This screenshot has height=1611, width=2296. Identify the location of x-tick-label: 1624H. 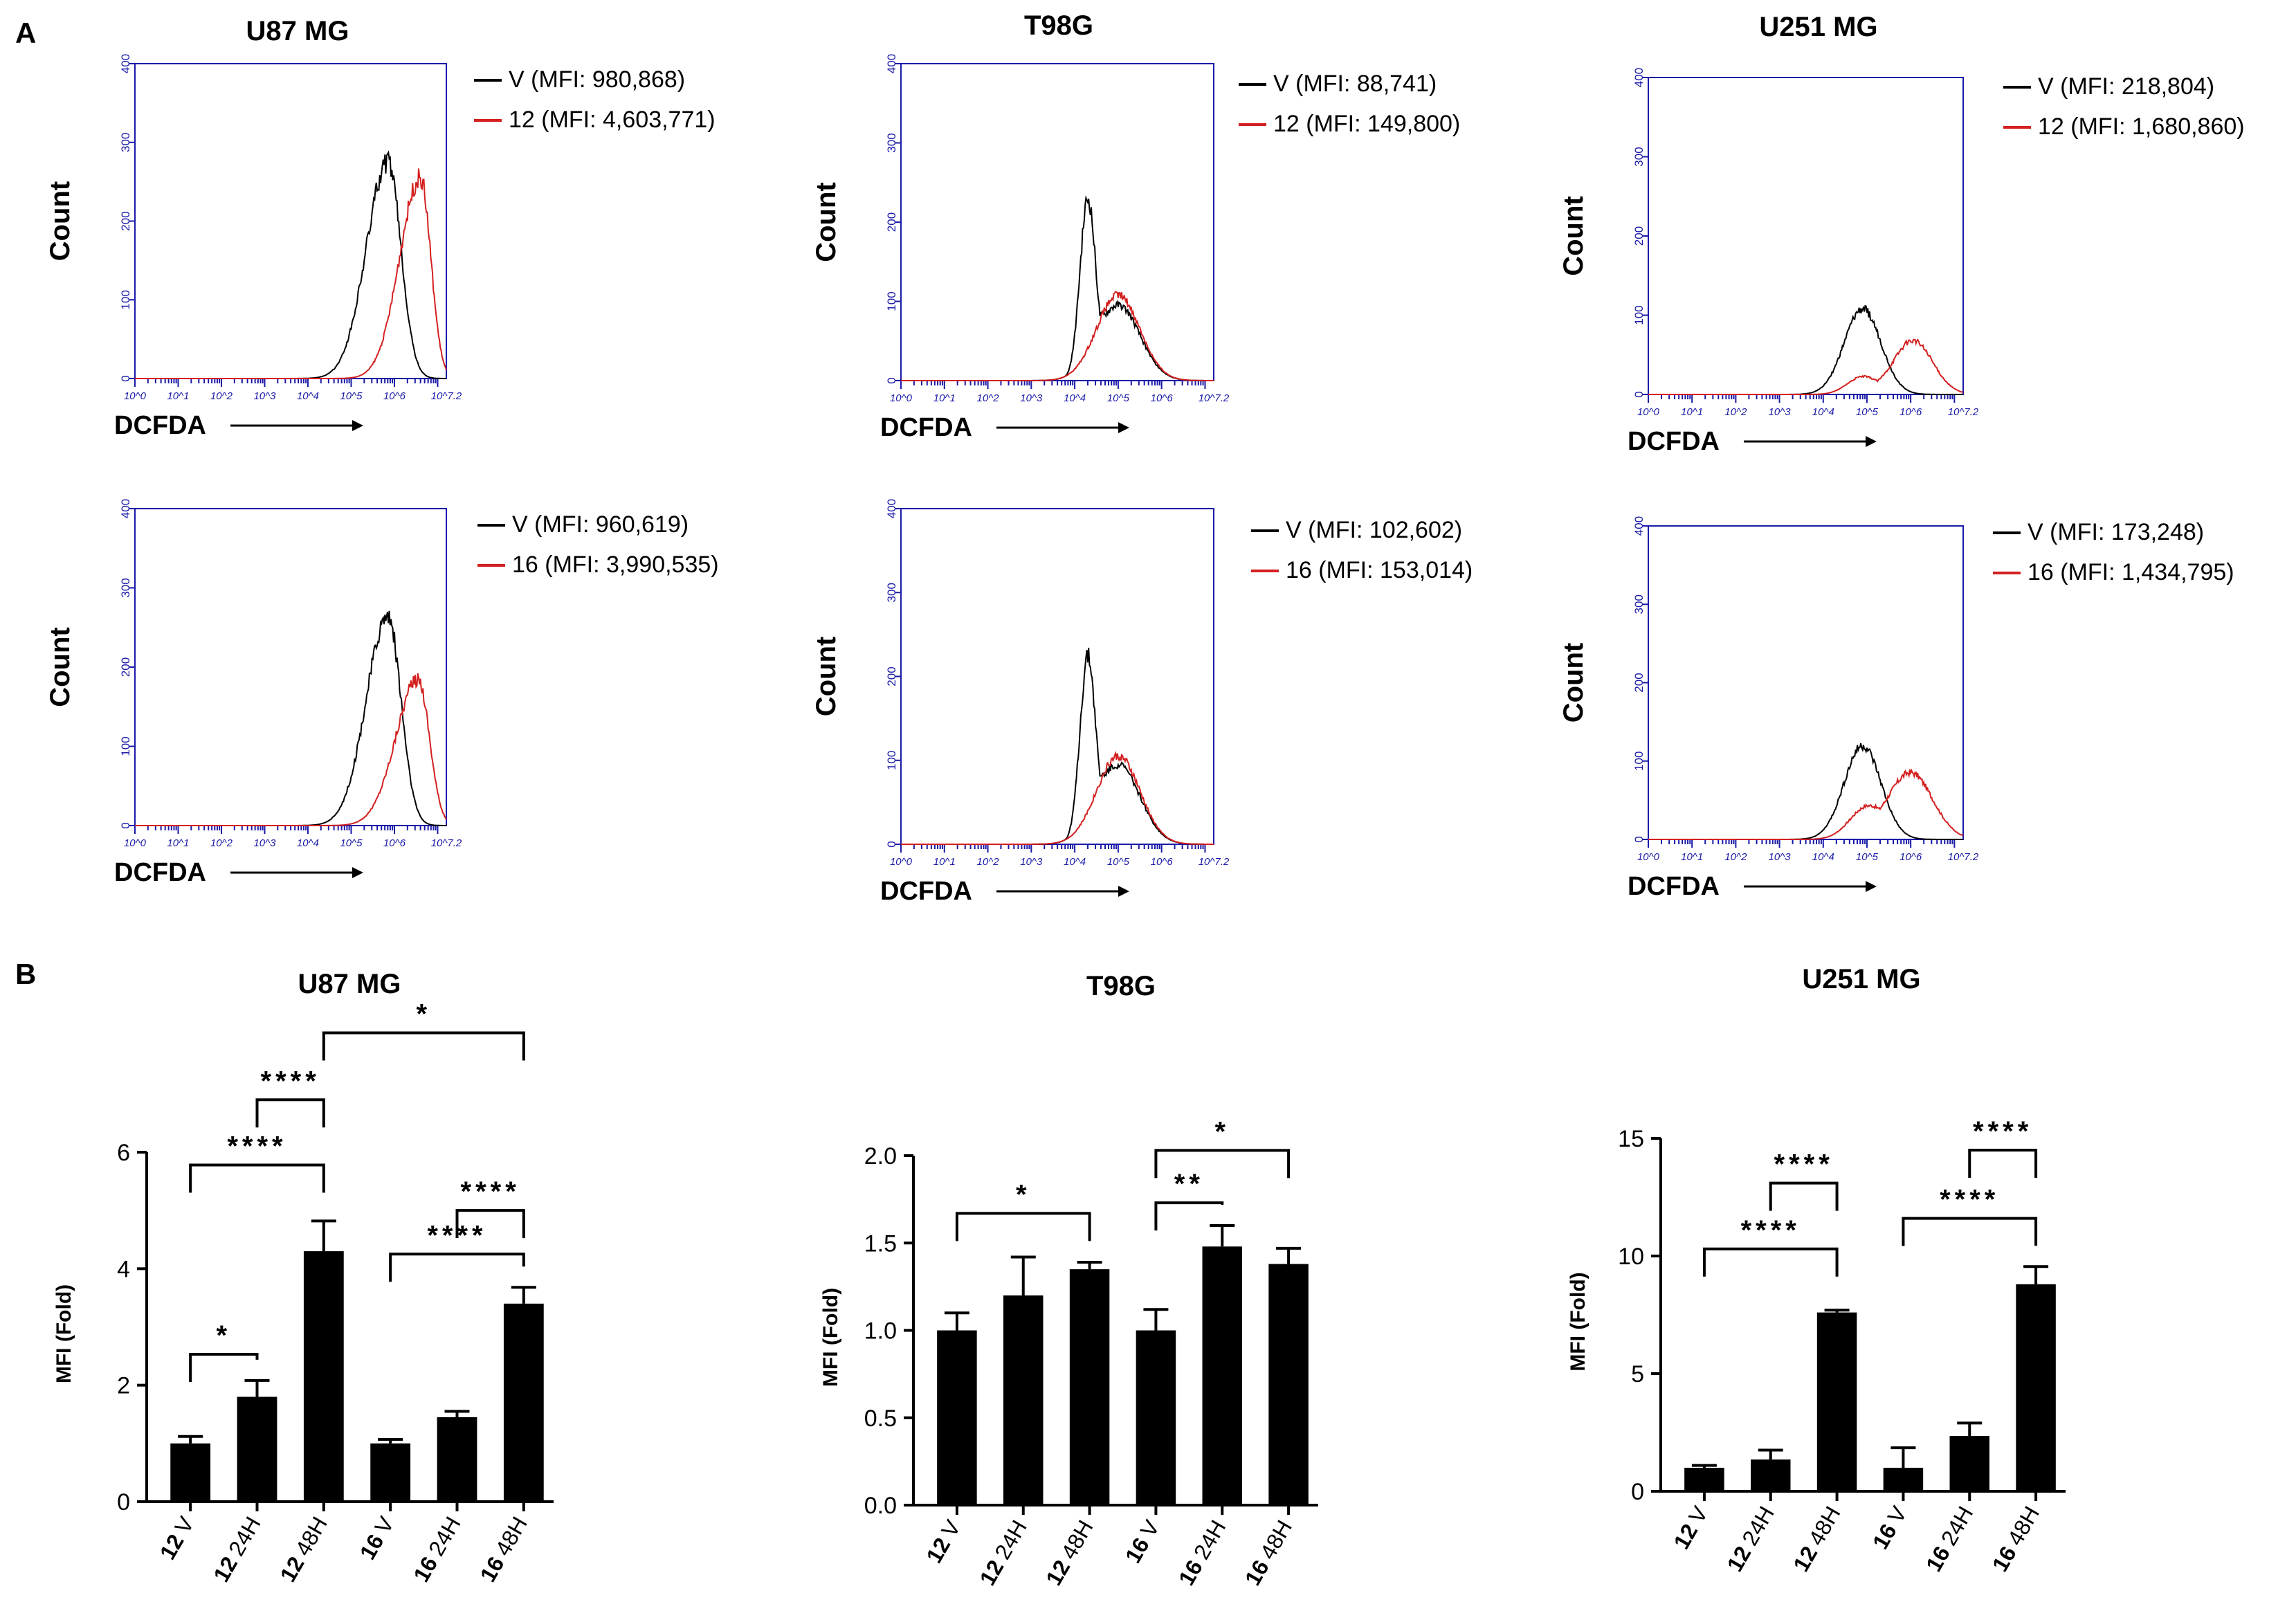
(1949, 1539).